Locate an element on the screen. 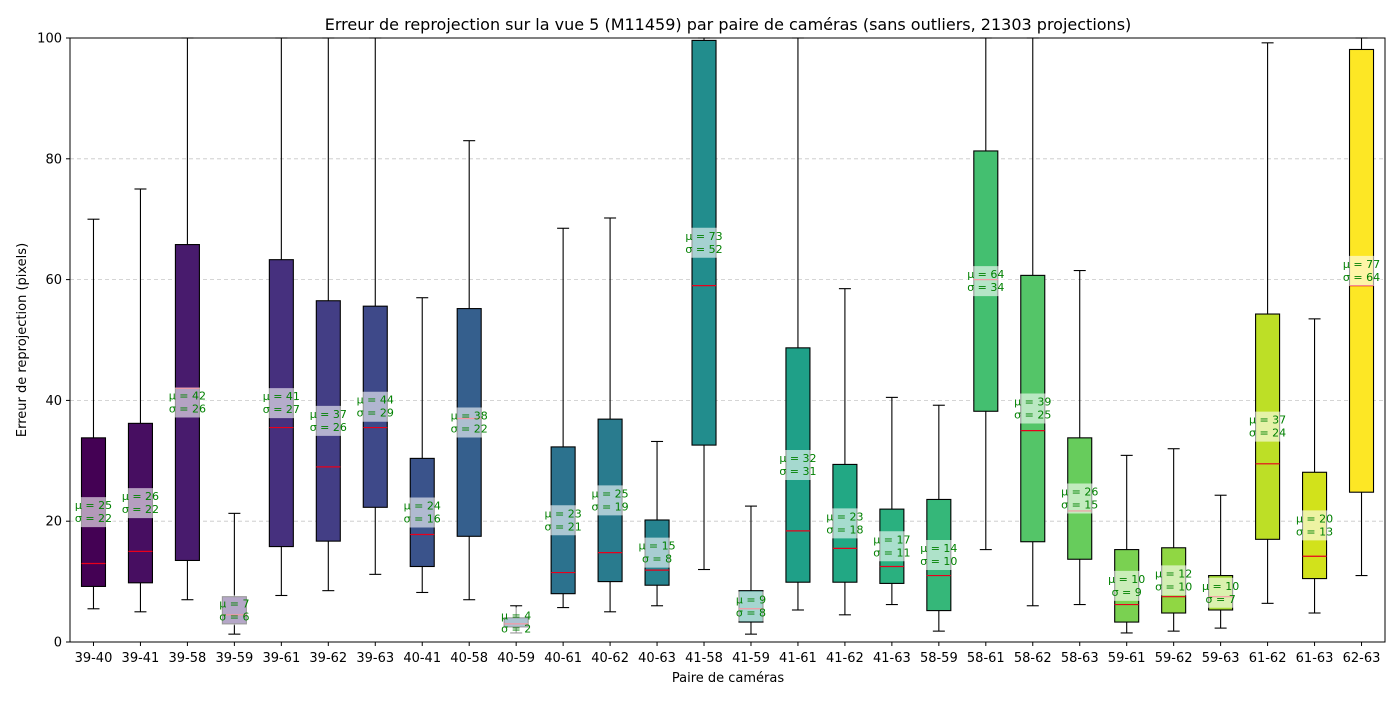  std-label: σ = 21 is located at coordinates (563, 526).